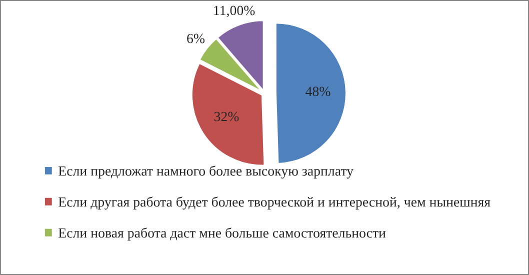  Describe the element at coordinates (196, 39) in the screenshot. I see `data-label: 6%` at that location.